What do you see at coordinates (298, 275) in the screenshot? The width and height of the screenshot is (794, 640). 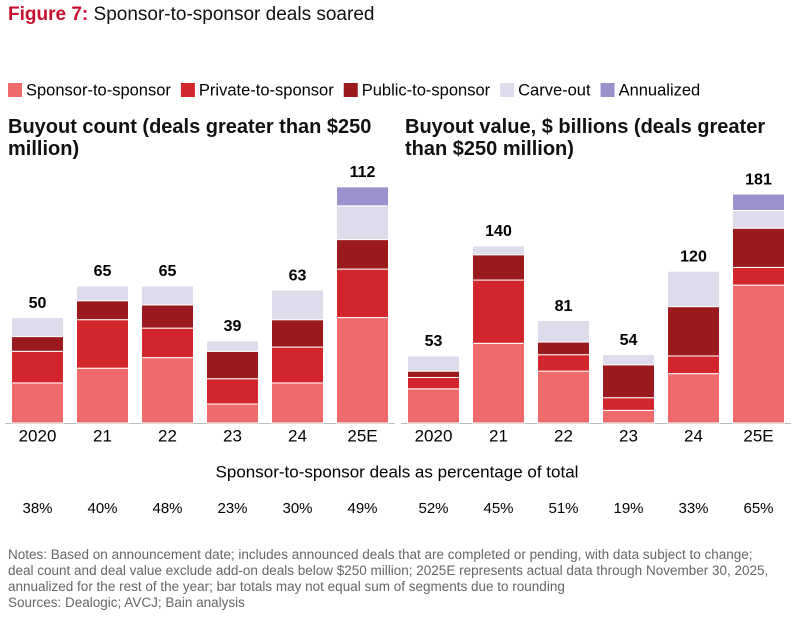 I see `total-label: 63` at bounding box center [298, 275].